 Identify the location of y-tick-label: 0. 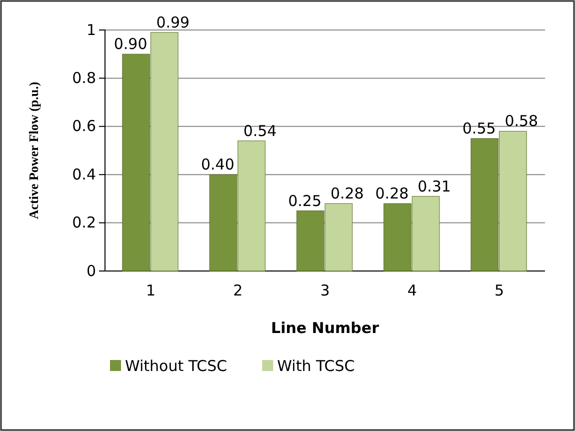
(91, 271).